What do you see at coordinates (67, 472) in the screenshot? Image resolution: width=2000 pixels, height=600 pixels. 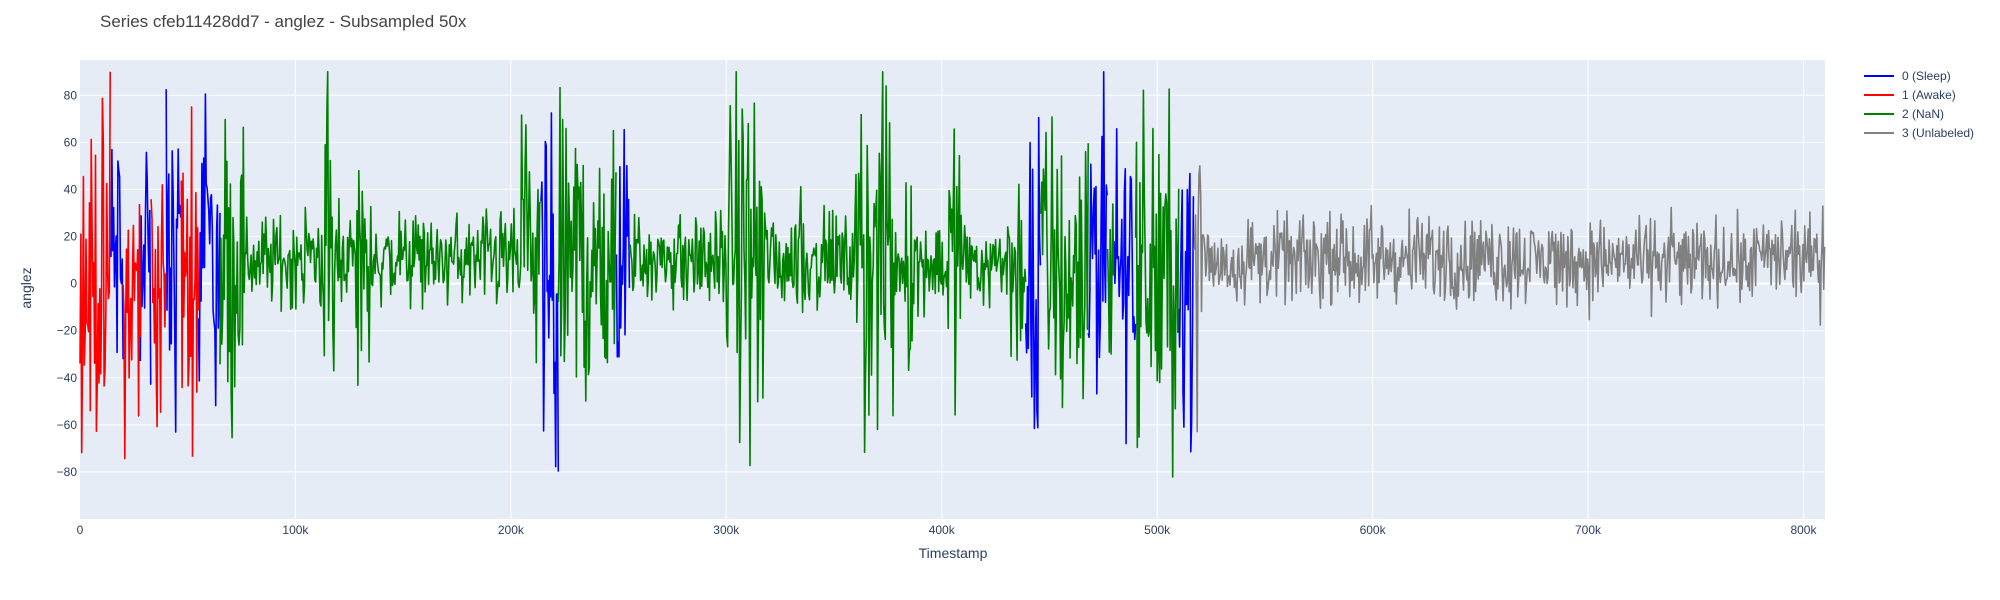 I see `y-tick-label: −80` at bounding box center [67, 472].